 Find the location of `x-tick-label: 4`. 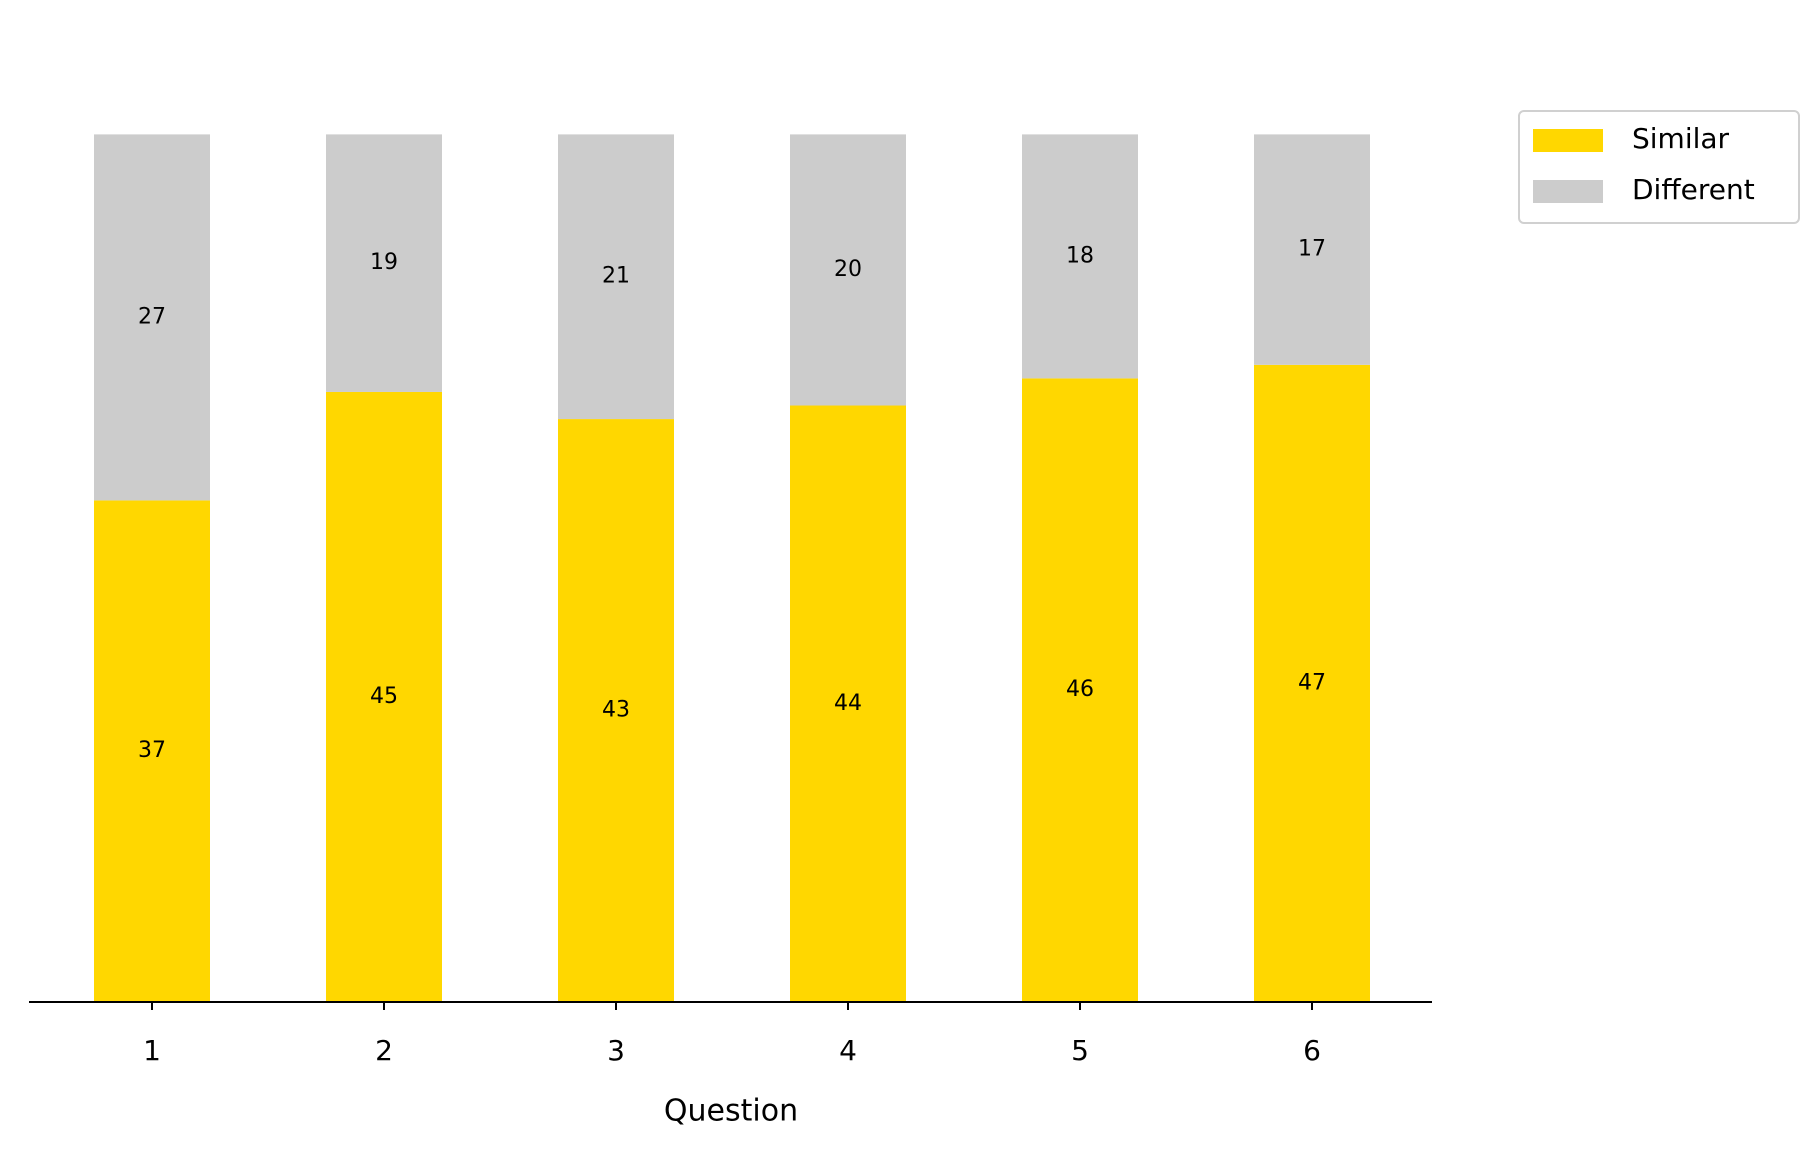

x-tick-label: 4 is located at coordinates (848, 1050).